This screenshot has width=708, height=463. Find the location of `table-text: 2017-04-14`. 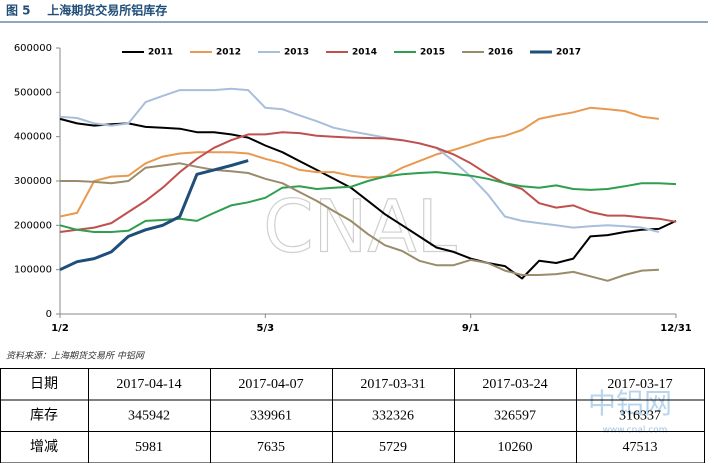

table-text: 2017-04-14 is located at coordinates (148, 384).